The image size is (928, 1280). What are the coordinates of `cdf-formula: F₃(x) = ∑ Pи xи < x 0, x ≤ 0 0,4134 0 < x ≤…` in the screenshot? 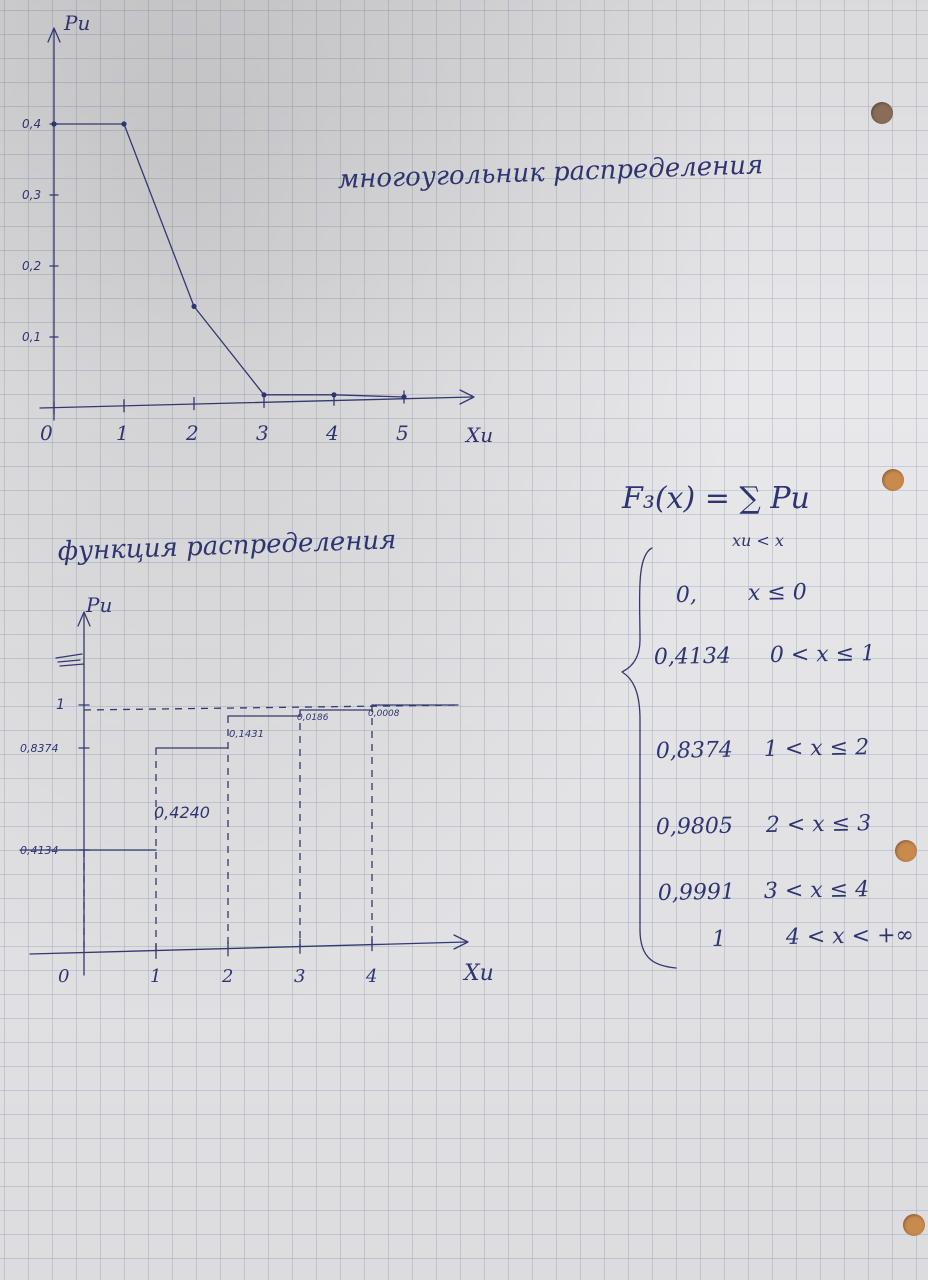 It's located at (767, 725).